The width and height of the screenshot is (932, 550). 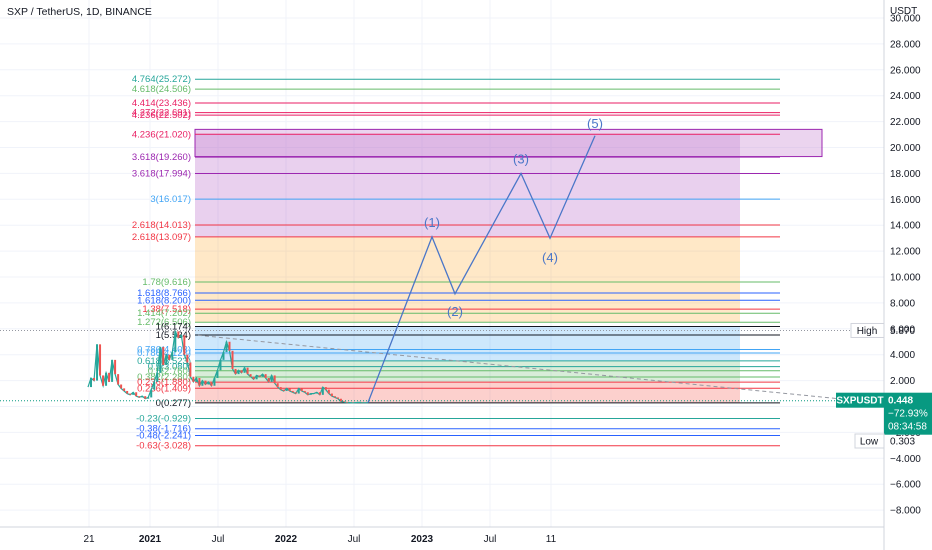 What do you see at coordinates (905, 174) in the screenshot?
I see `y-tick-label: 18.000` at bounding box center [905, 174].